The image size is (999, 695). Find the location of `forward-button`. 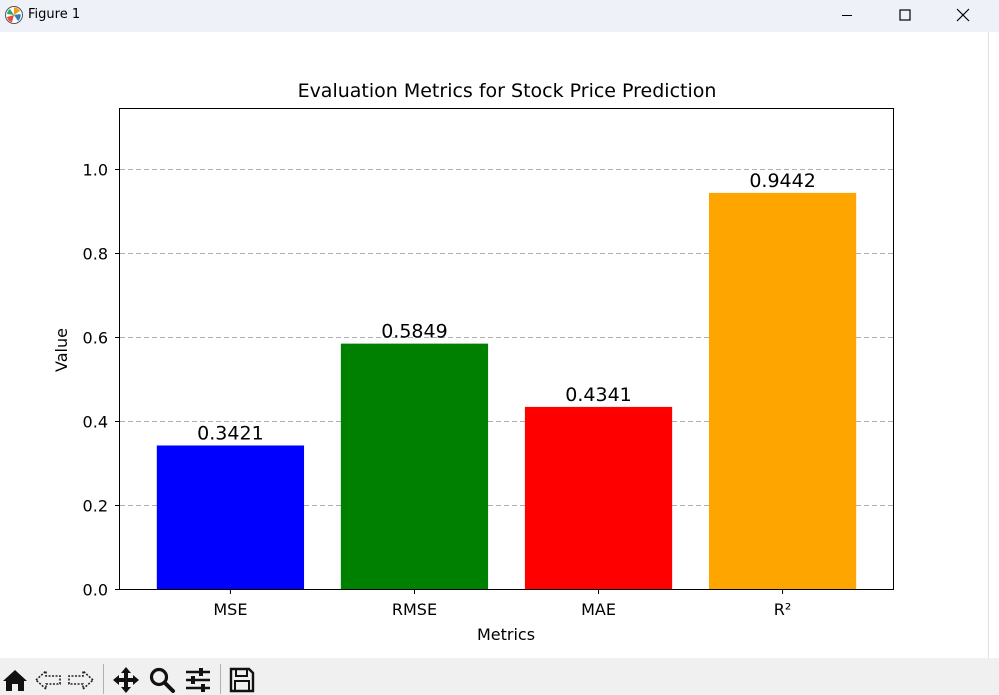

forward-button is located at coordinates (81, 680).